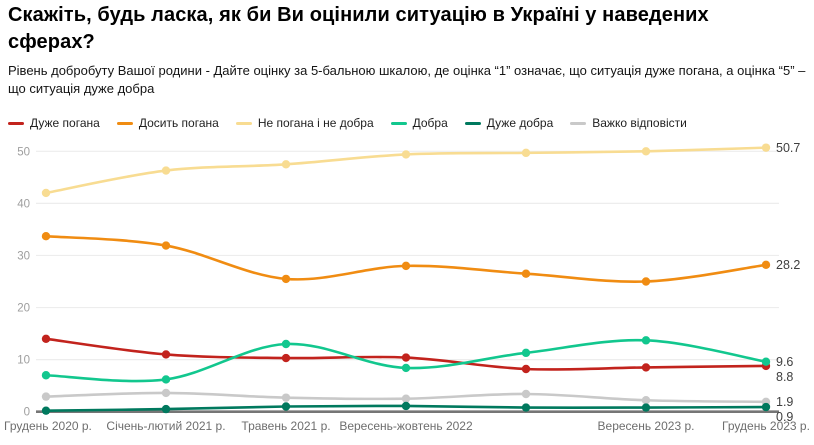  I want to click on end-value-label: 8.8, so click(784, 377).